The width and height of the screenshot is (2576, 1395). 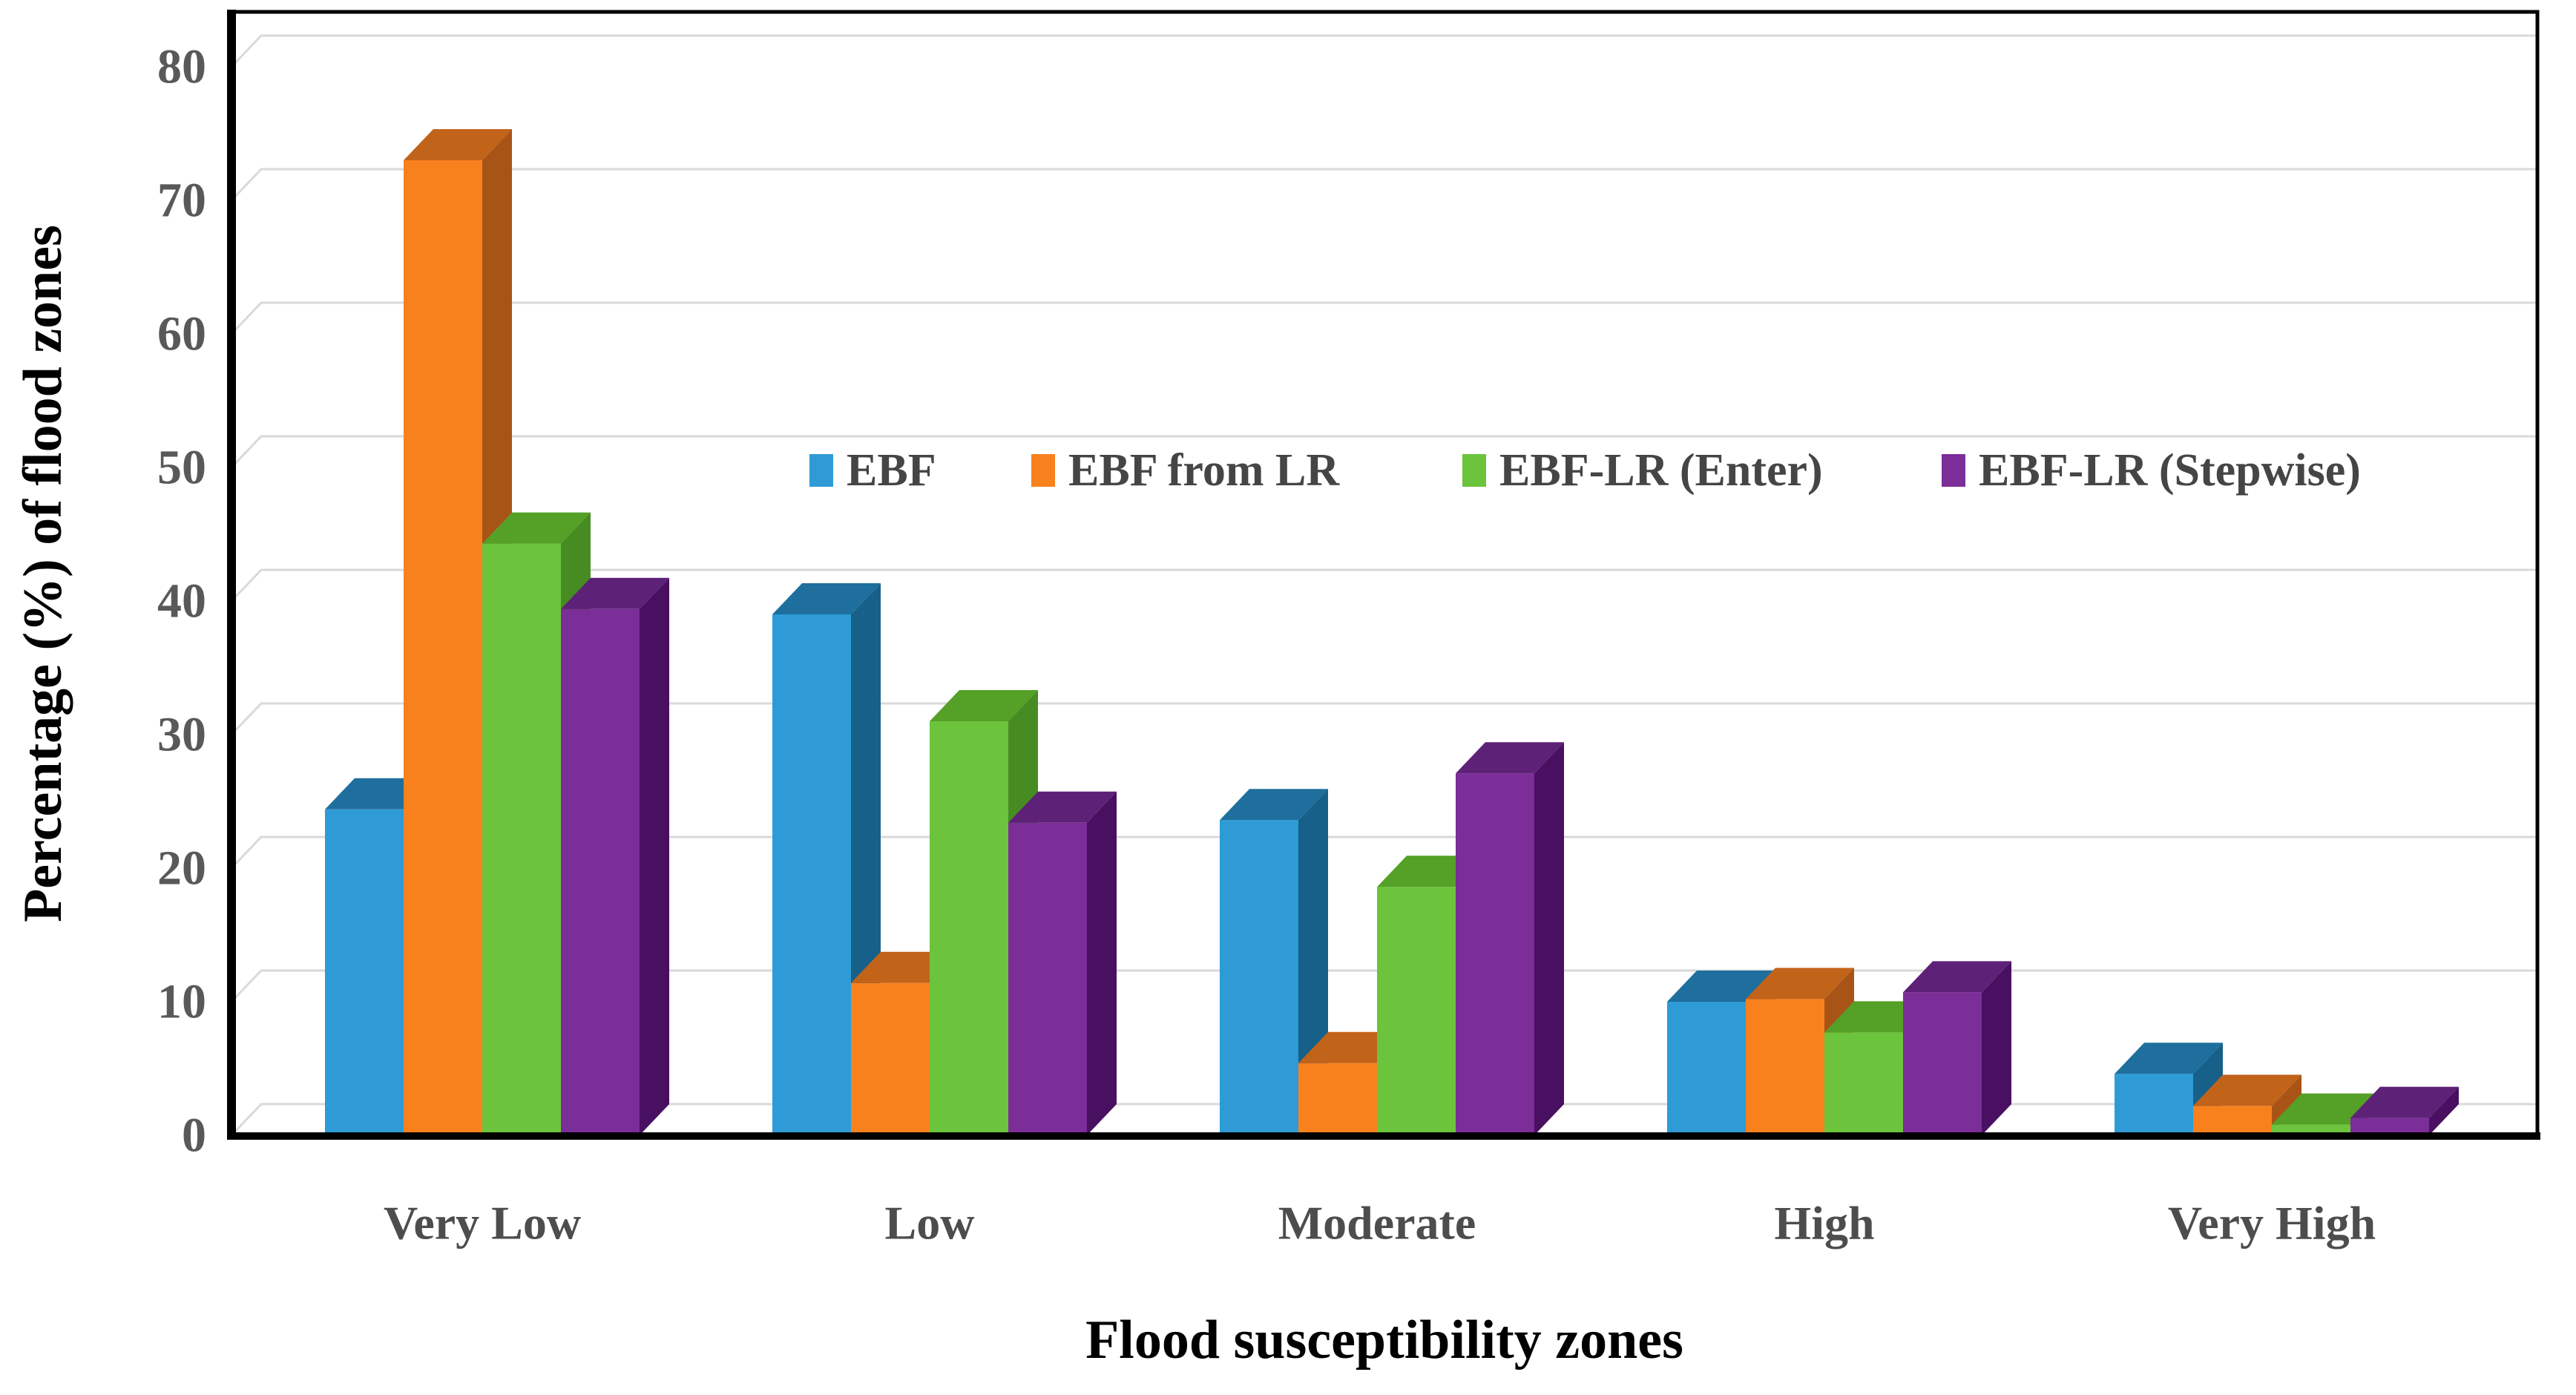 What do you see at coordinates (43, 573) in the screenshot?
I see `y-axis-title: Percentage (%) of flood zones` at bounding box center [43, 573].